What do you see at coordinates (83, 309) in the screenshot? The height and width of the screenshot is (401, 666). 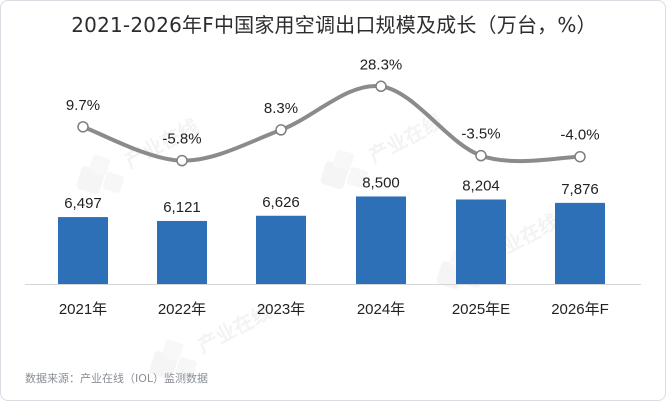 I see `x-tick-label-1: 2021年` at bounding box center [83, 309].